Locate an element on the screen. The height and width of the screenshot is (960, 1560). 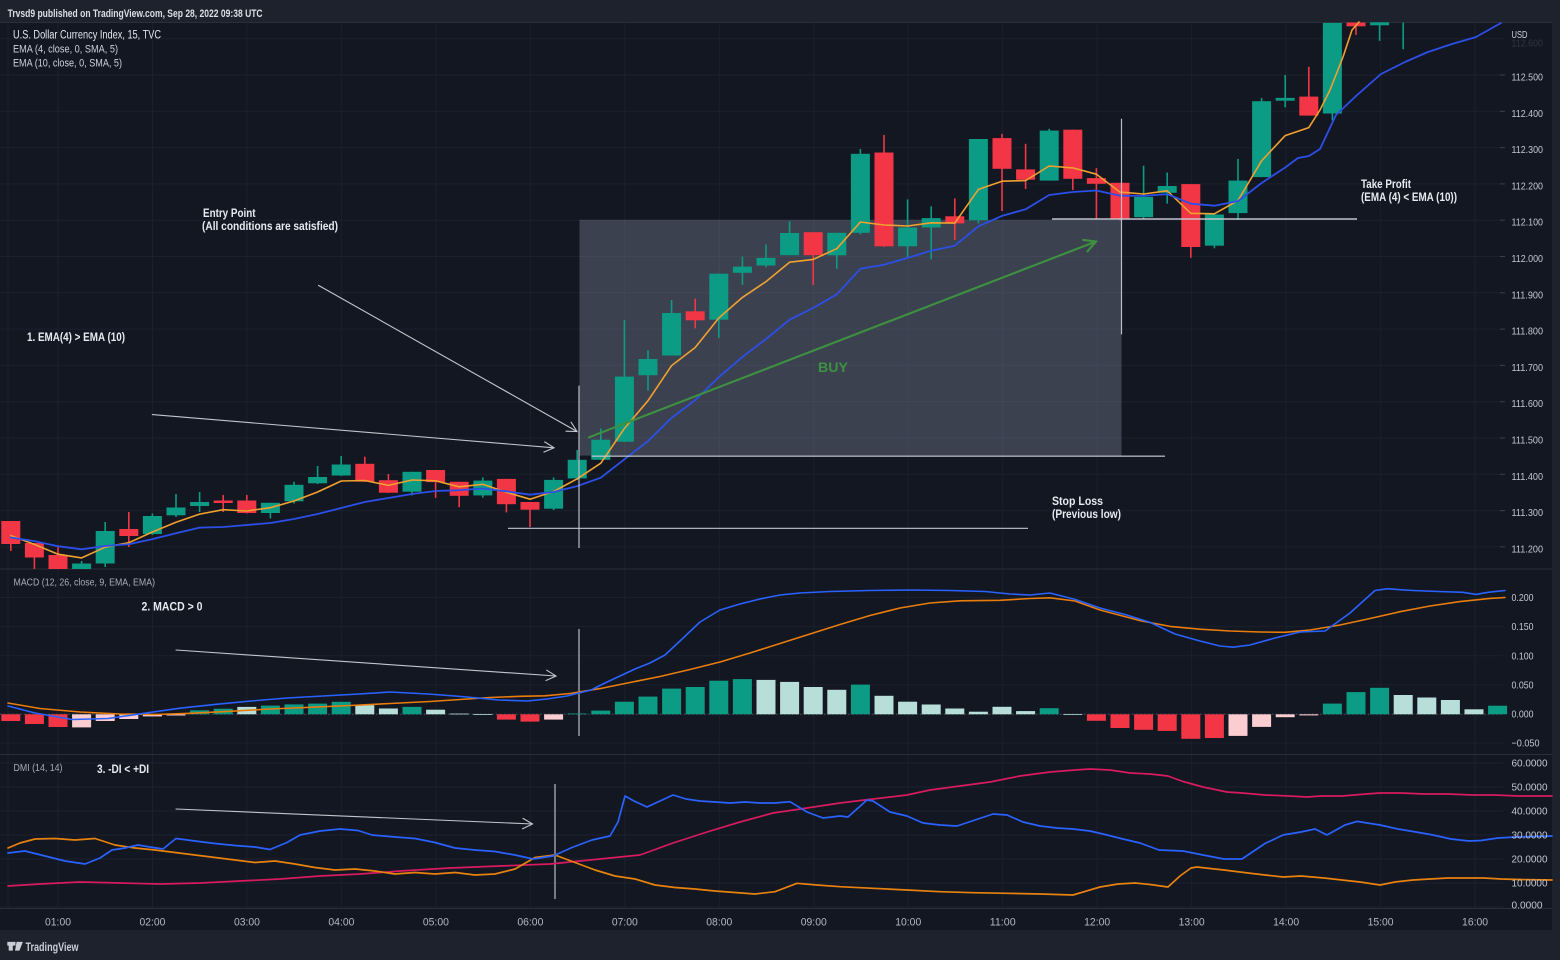
svg-text: 07:00 is located at coordinates (625, 923).